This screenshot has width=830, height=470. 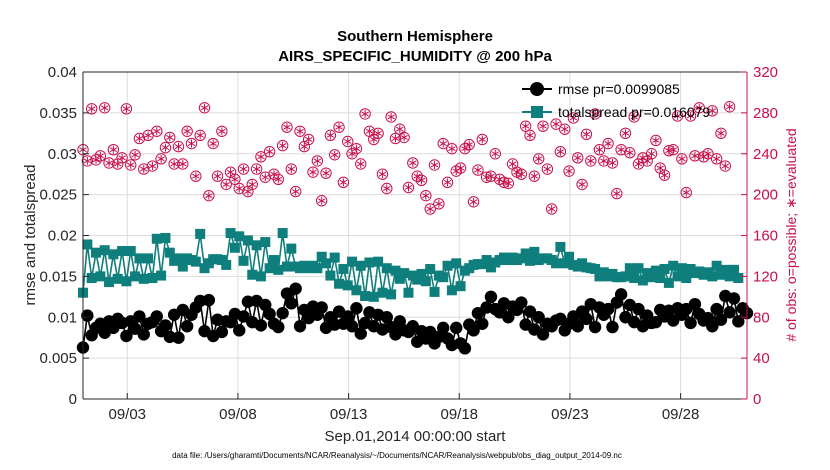 What do you see at coordinates (62, 236) in the screenshot?
I see `y-tick-label-left: 0.02` at bounding box center [62, 236].